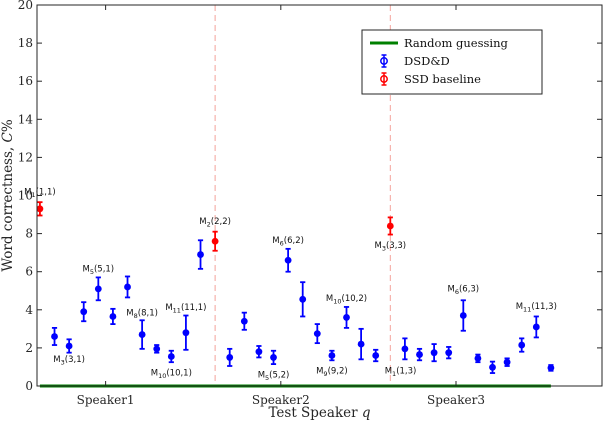 The image size is (607, 423). What do you see at coordinates (332, 373) in the screenshot?
I see `annotation-11: M9(9,2)` at bounding box center [332, 373].